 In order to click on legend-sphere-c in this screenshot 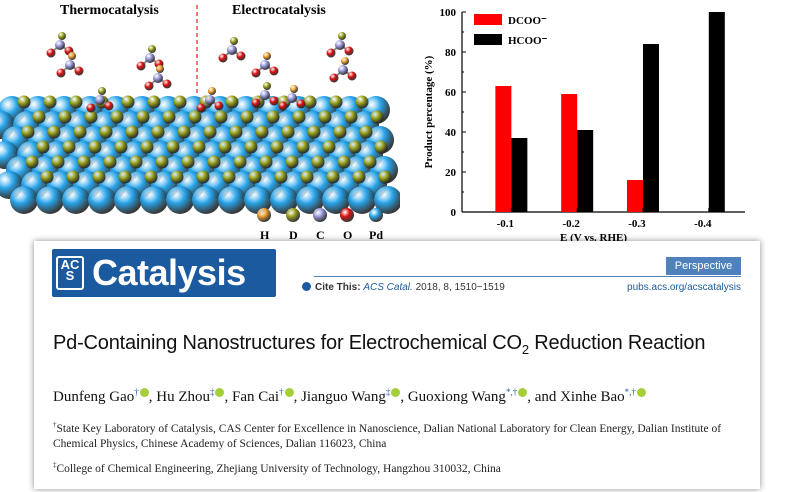, I will do `click(320, 215)`.